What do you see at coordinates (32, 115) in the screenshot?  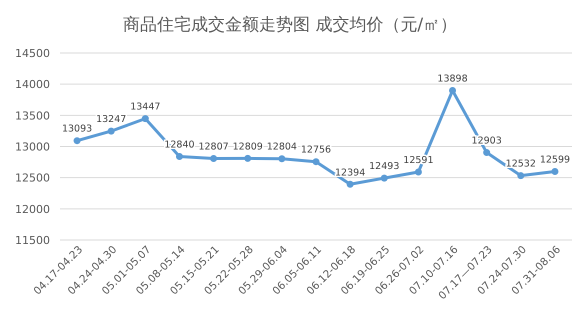 I see `y-tick-label: 13500` at bounding box center [32, 115].